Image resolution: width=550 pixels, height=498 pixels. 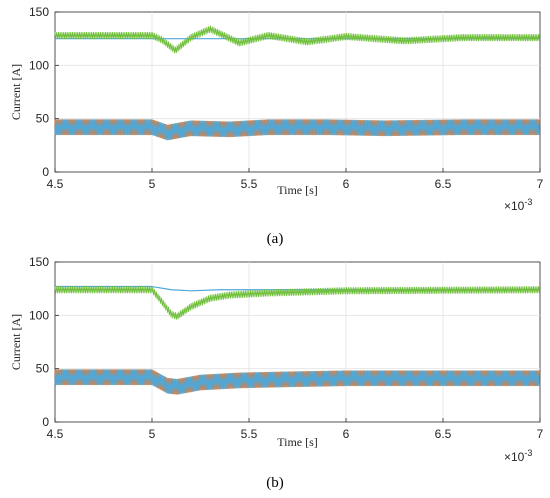 I want to click on caption-a: (a), so click(x=275, y=239).